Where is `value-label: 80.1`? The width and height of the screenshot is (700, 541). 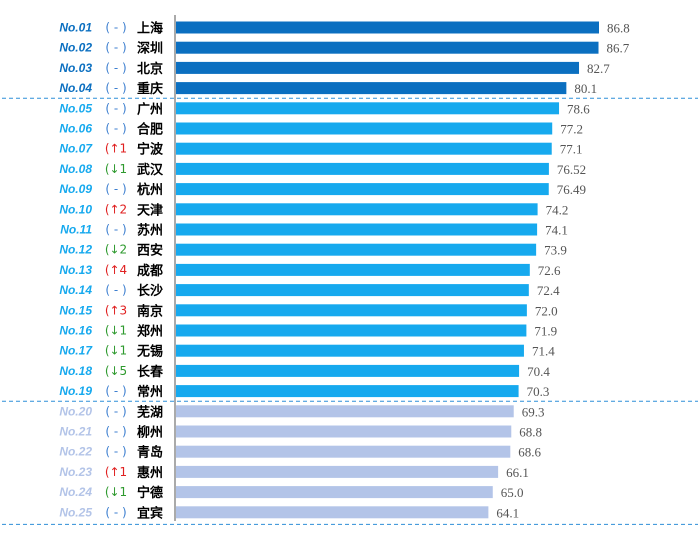
value-label: 80.1 is located at coordinates (585, 88).